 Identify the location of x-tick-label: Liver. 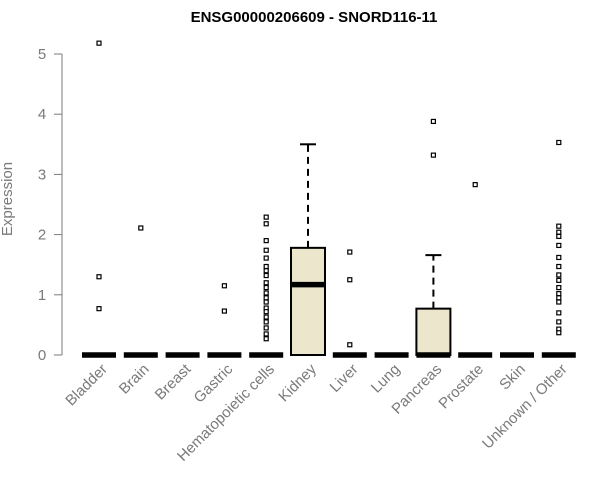
(344, 378).